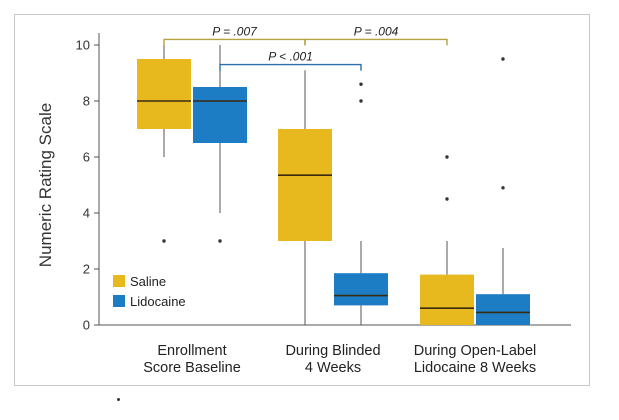  I want to click on category-label: 4 Weeks, so click(333, 368).